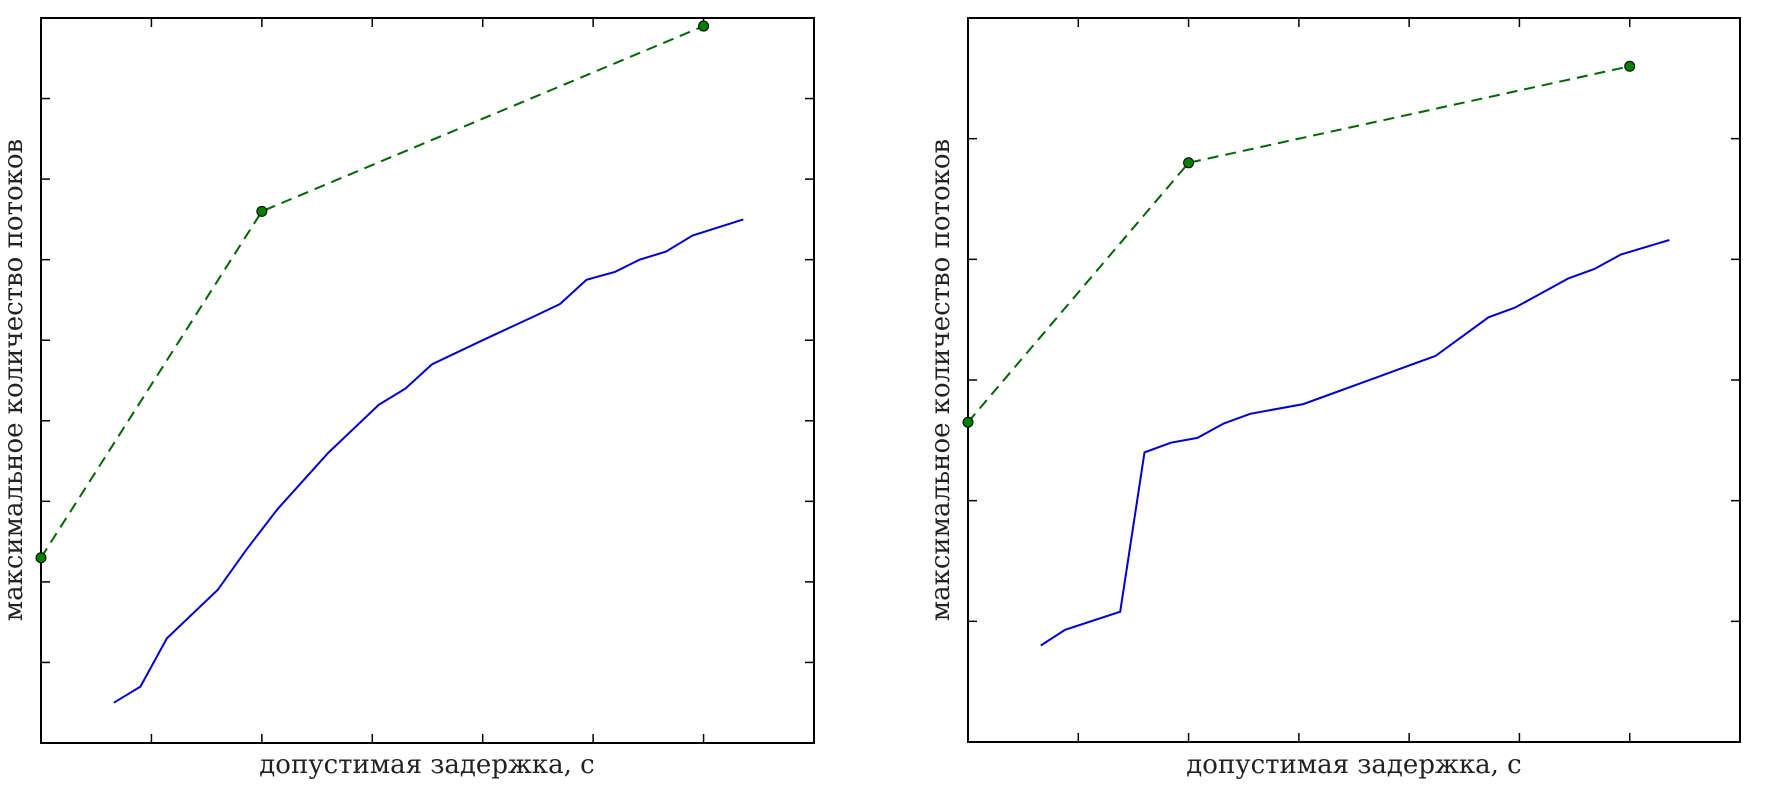 Image resolution: width=1765 pixels, height=796 pixels. What do you see at coordinates (1353, 765) in the screenshot?
I see `right-x-axis-label: допустимая задержка, с` at bounding box center [1353, 765].